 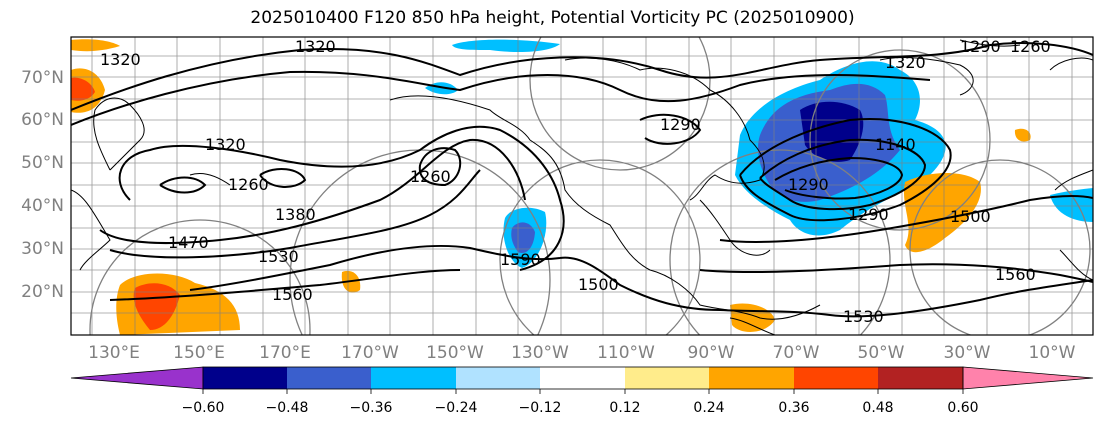 I want to click on contour-label: 1140, so click(x=895, y=144).